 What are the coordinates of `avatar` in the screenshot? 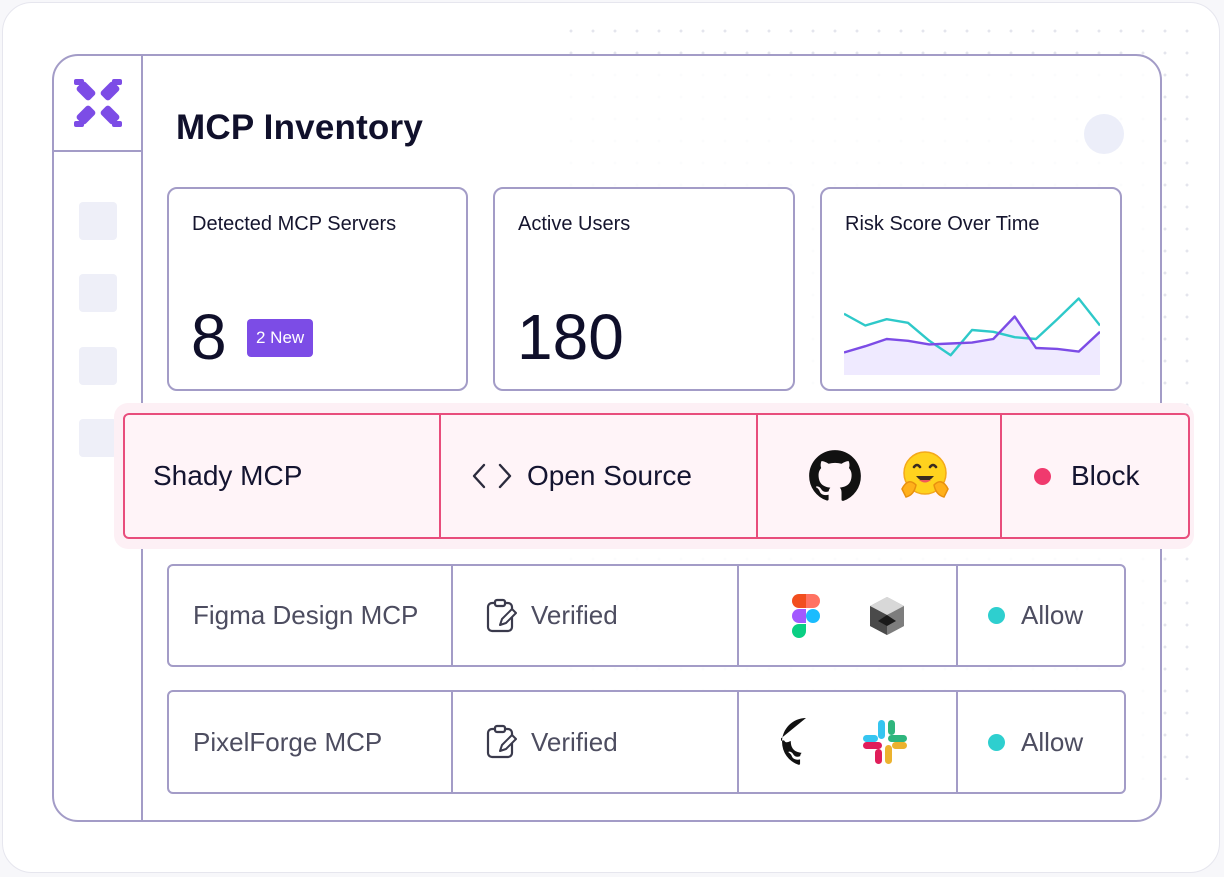 It's located at (1104, 134).